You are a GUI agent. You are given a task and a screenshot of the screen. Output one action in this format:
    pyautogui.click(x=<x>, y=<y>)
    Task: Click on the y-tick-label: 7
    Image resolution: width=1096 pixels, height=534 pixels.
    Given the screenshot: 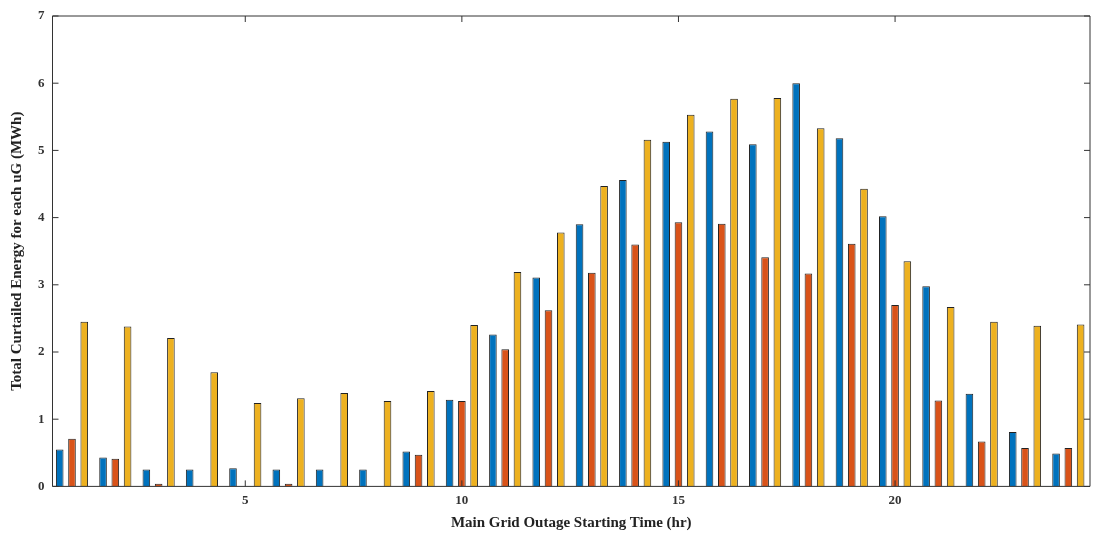 What is the action you would take?
    pyautogui.click(x=41, y=15)
    